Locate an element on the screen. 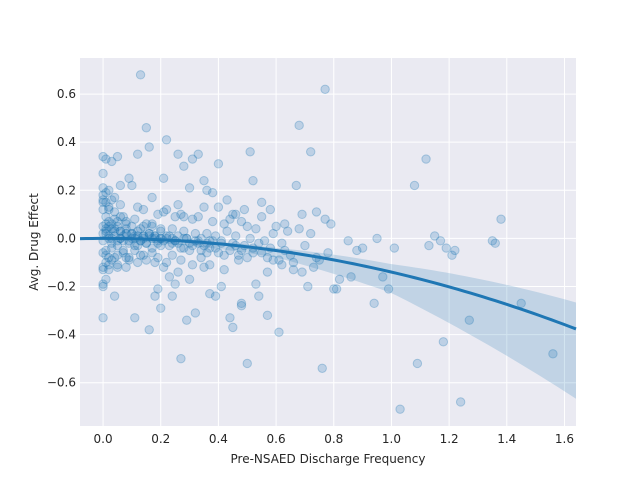 This screenshot has width=640, height=480. x-tick-label: 1.2 is located at coordinates (449, 439).